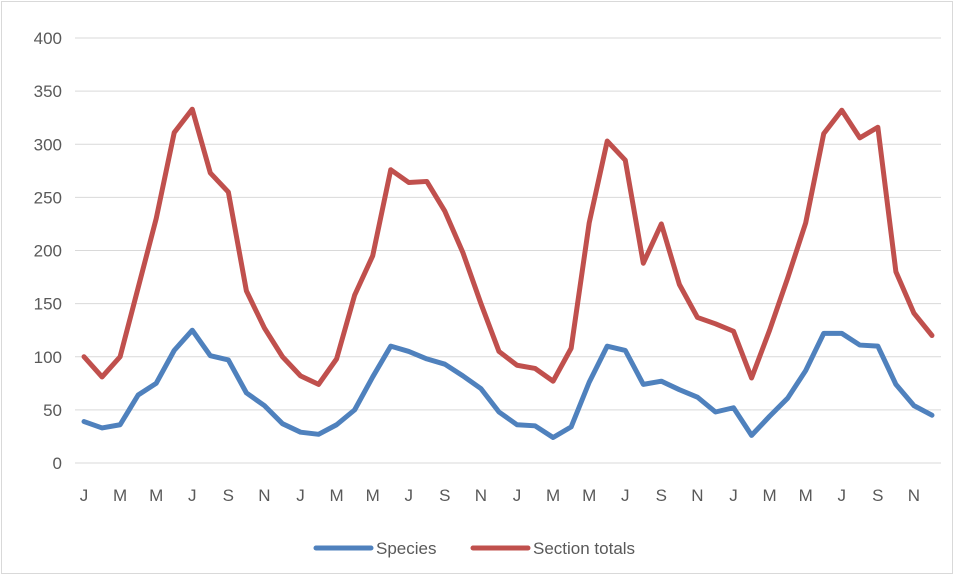  I want to click on legend-label: Section totals, so click(584, 548).